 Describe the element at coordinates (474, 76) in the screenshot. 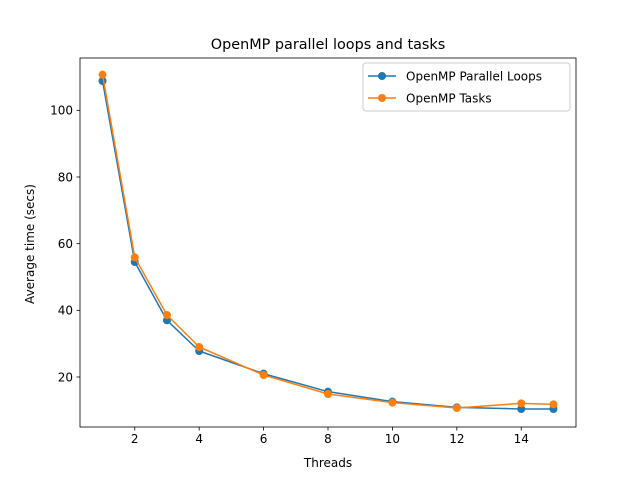

I see `legend-label: OpenMP Parallel Loops` at that location.